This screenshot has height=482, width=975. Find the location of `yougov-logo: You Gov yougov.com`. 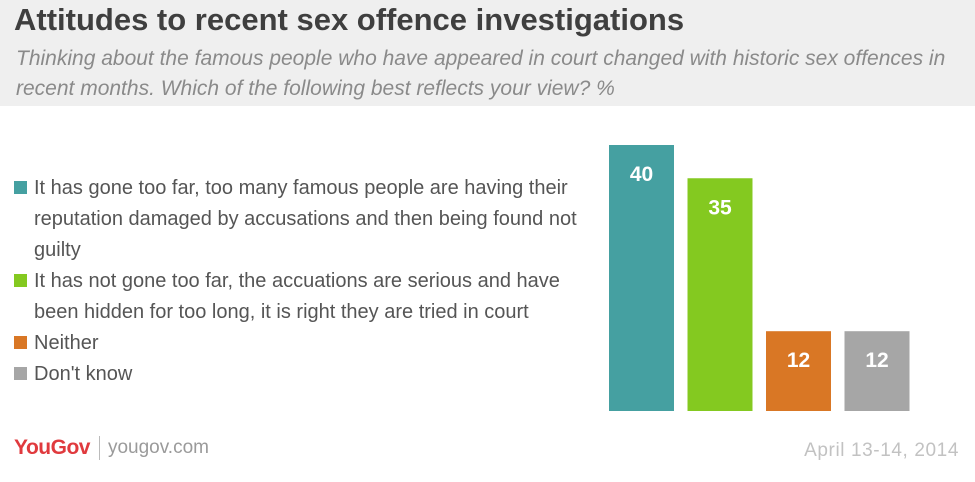

yougov-logo: You Gov yougov.com is located at coordinates (111, 448).